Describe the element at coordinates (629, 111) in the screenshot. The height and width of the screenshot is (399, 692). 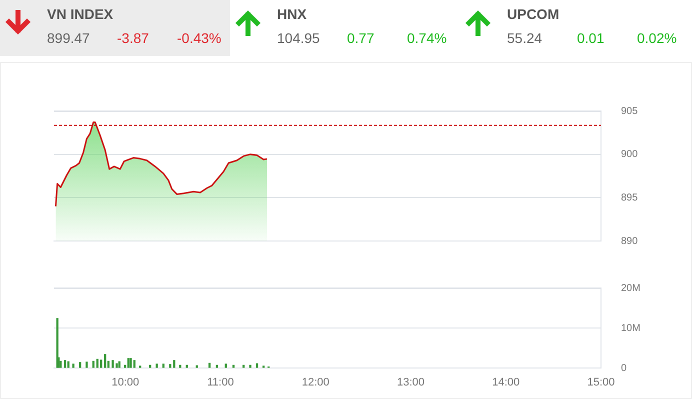
I see `y-tick-label: 905` at that location.